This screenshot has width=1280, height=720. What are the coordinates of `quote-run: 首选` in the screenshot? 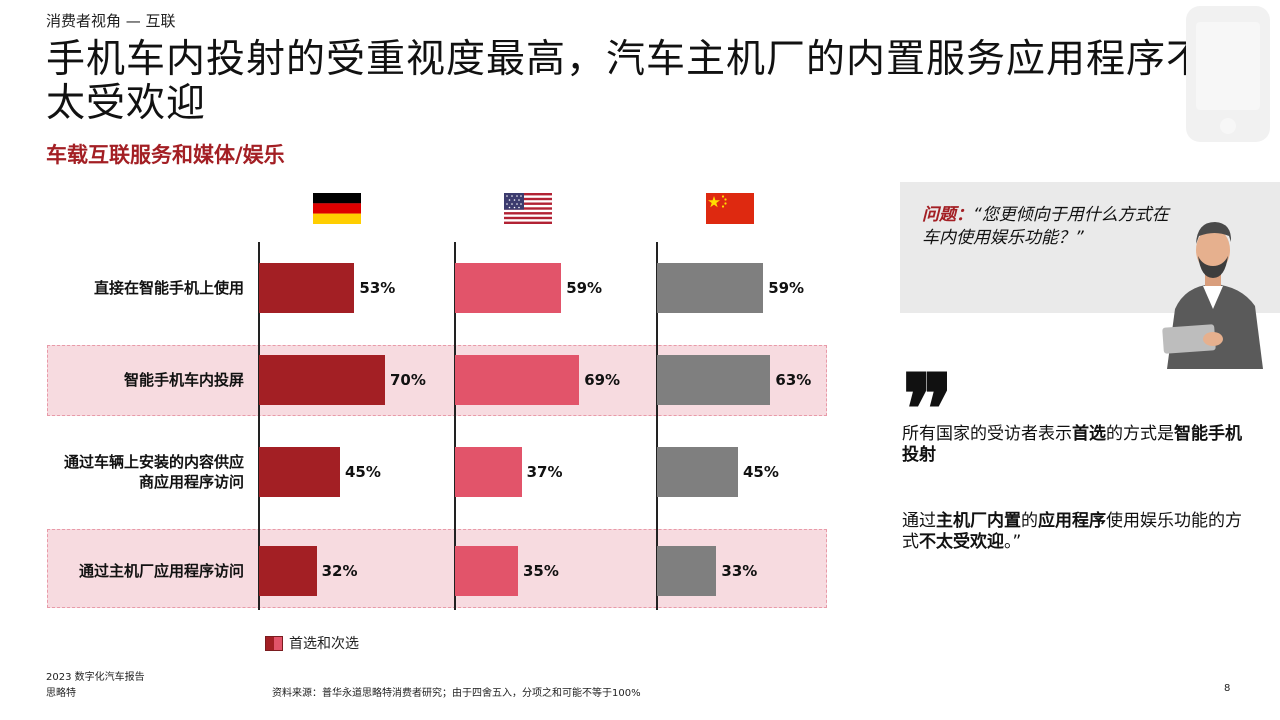 It's located at (1089, 434).